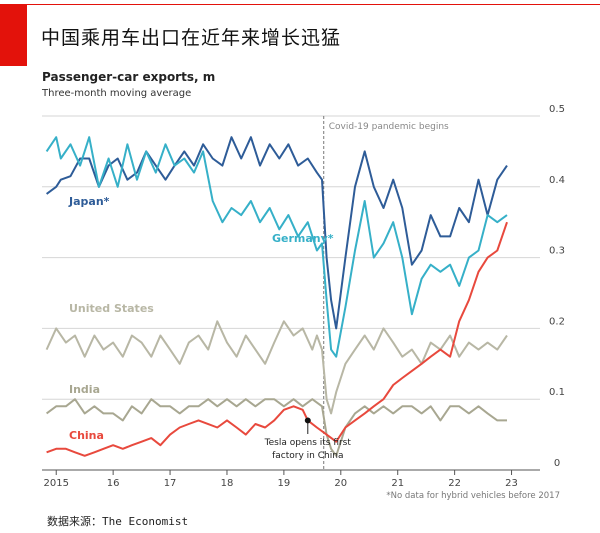 This screenshot has width=600, height=533. Describe the element at coordinates (557, 321) in the screenshot. I see `y-tick-label: 0.2` at that location.